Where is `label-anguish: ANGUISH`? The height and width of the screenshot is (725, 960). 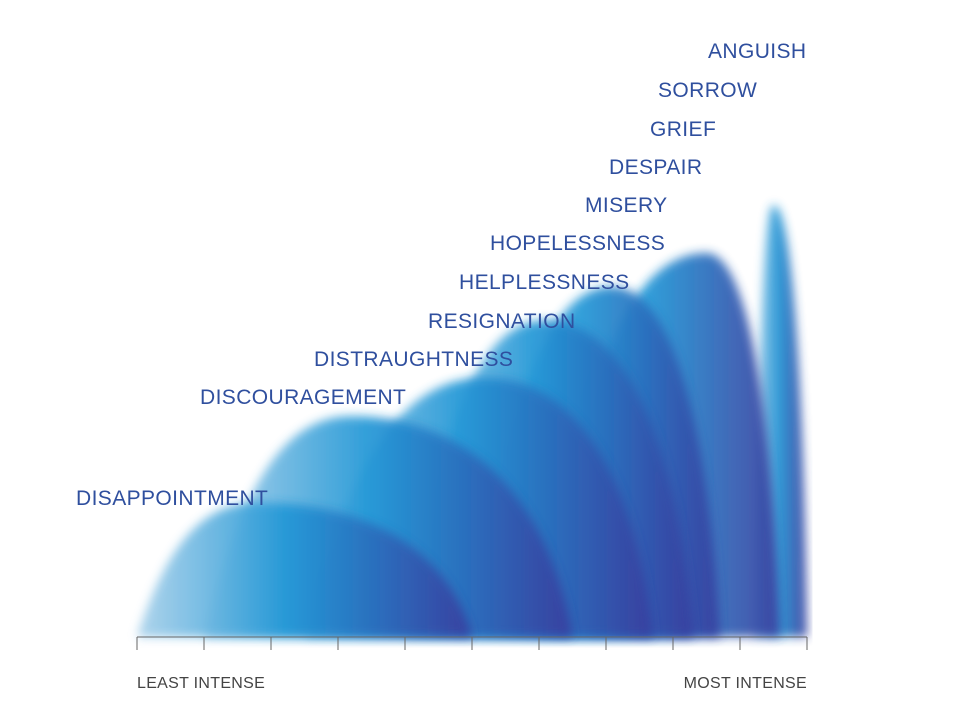
label-anguish: ANGUISH is located at coordinates (757, 51).